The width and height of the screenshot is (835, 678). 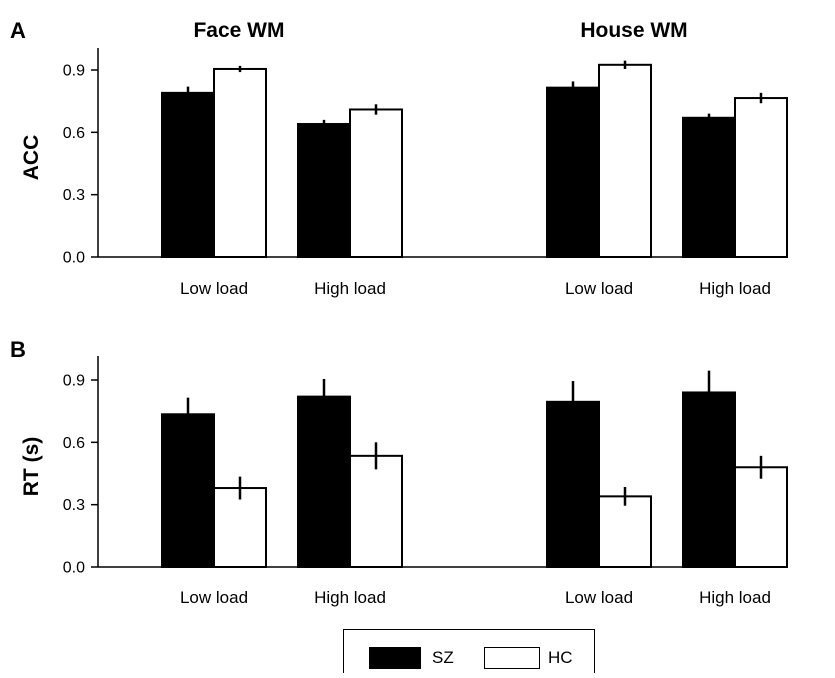 I want to click on panel-label-b: B, so click(x=18, y=349).